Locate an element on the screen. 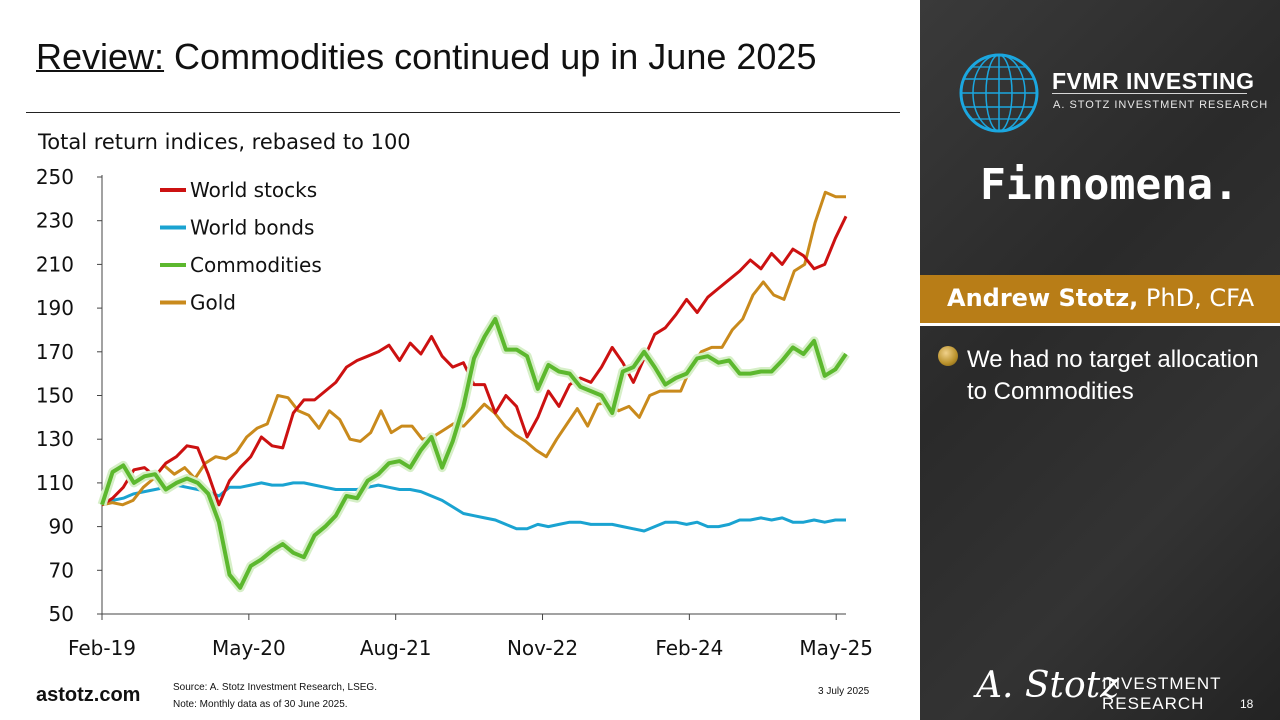  page-number: 18 is located at coordinates (1247, 704).